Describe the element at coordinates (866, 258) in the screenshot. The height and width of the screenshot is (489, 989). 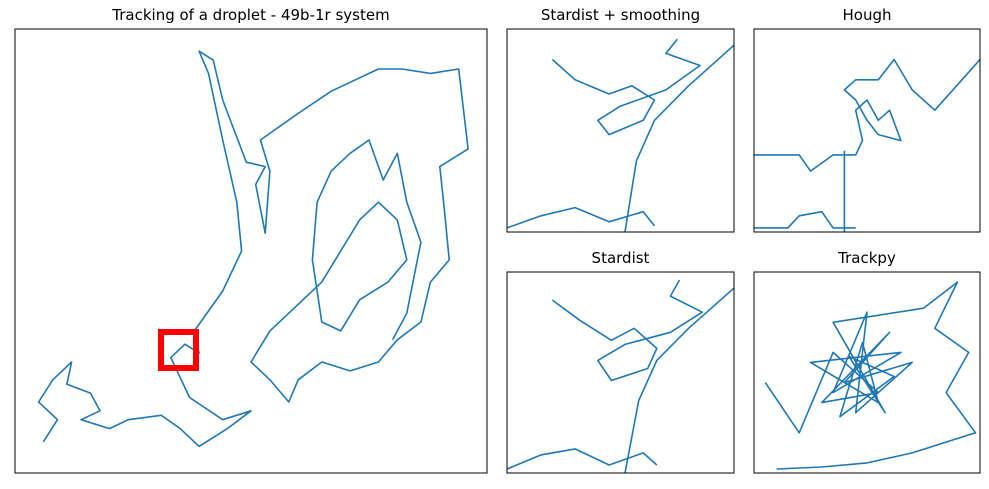
I see `panel-title: Trackpy` at that location.